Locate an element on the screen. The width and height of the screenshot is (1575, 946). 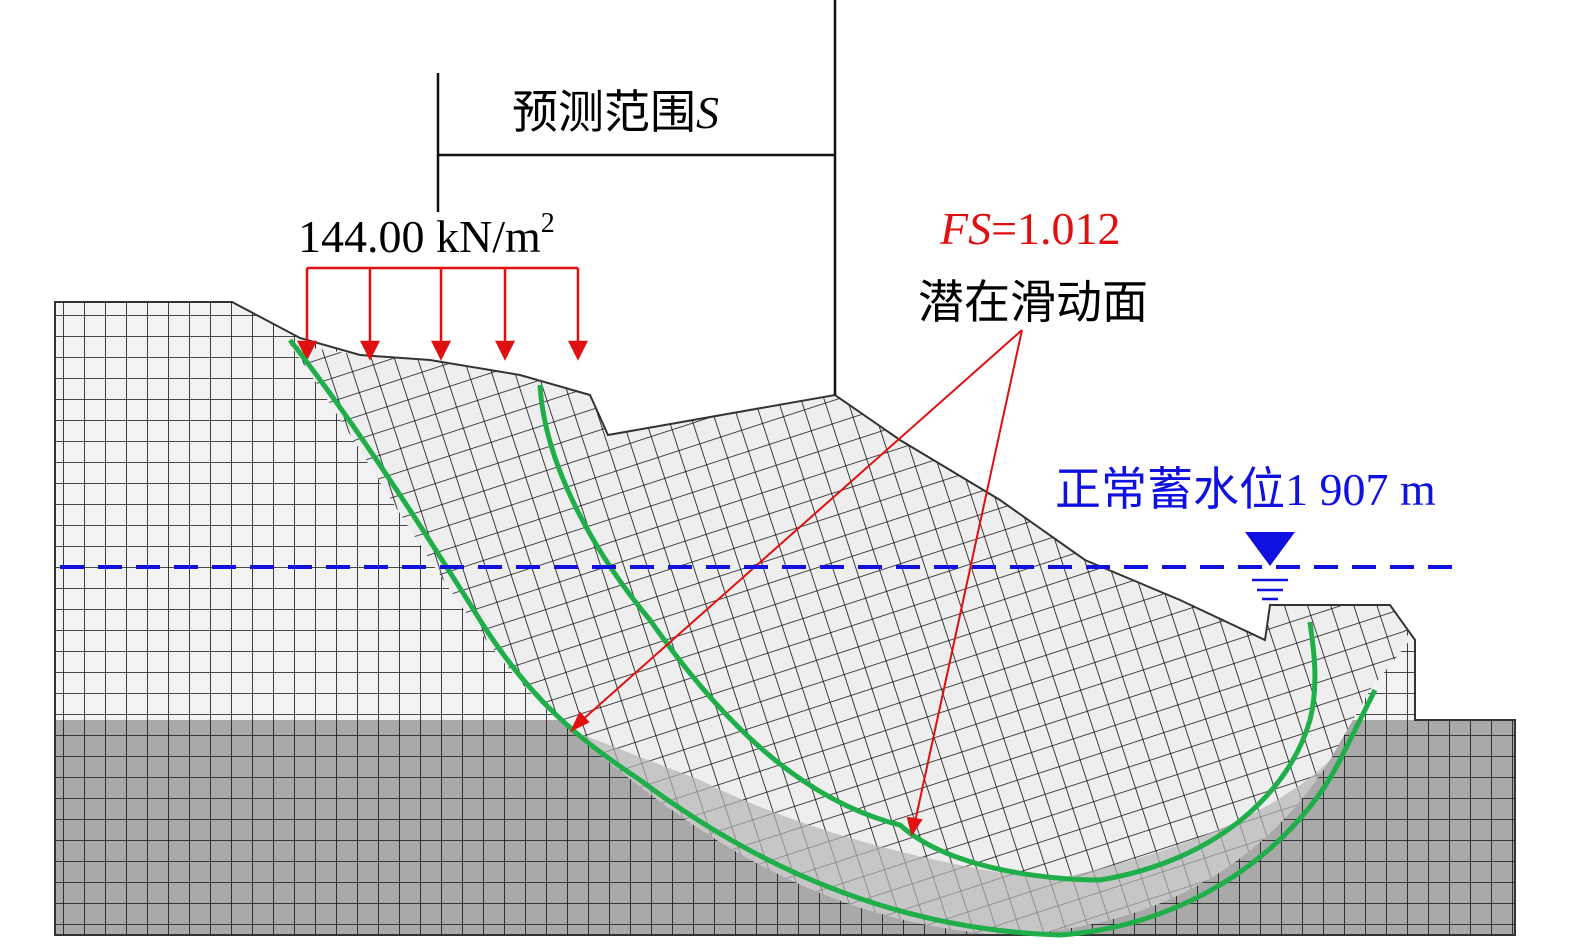
range-symbol: S is located at coordinates (707, 112).